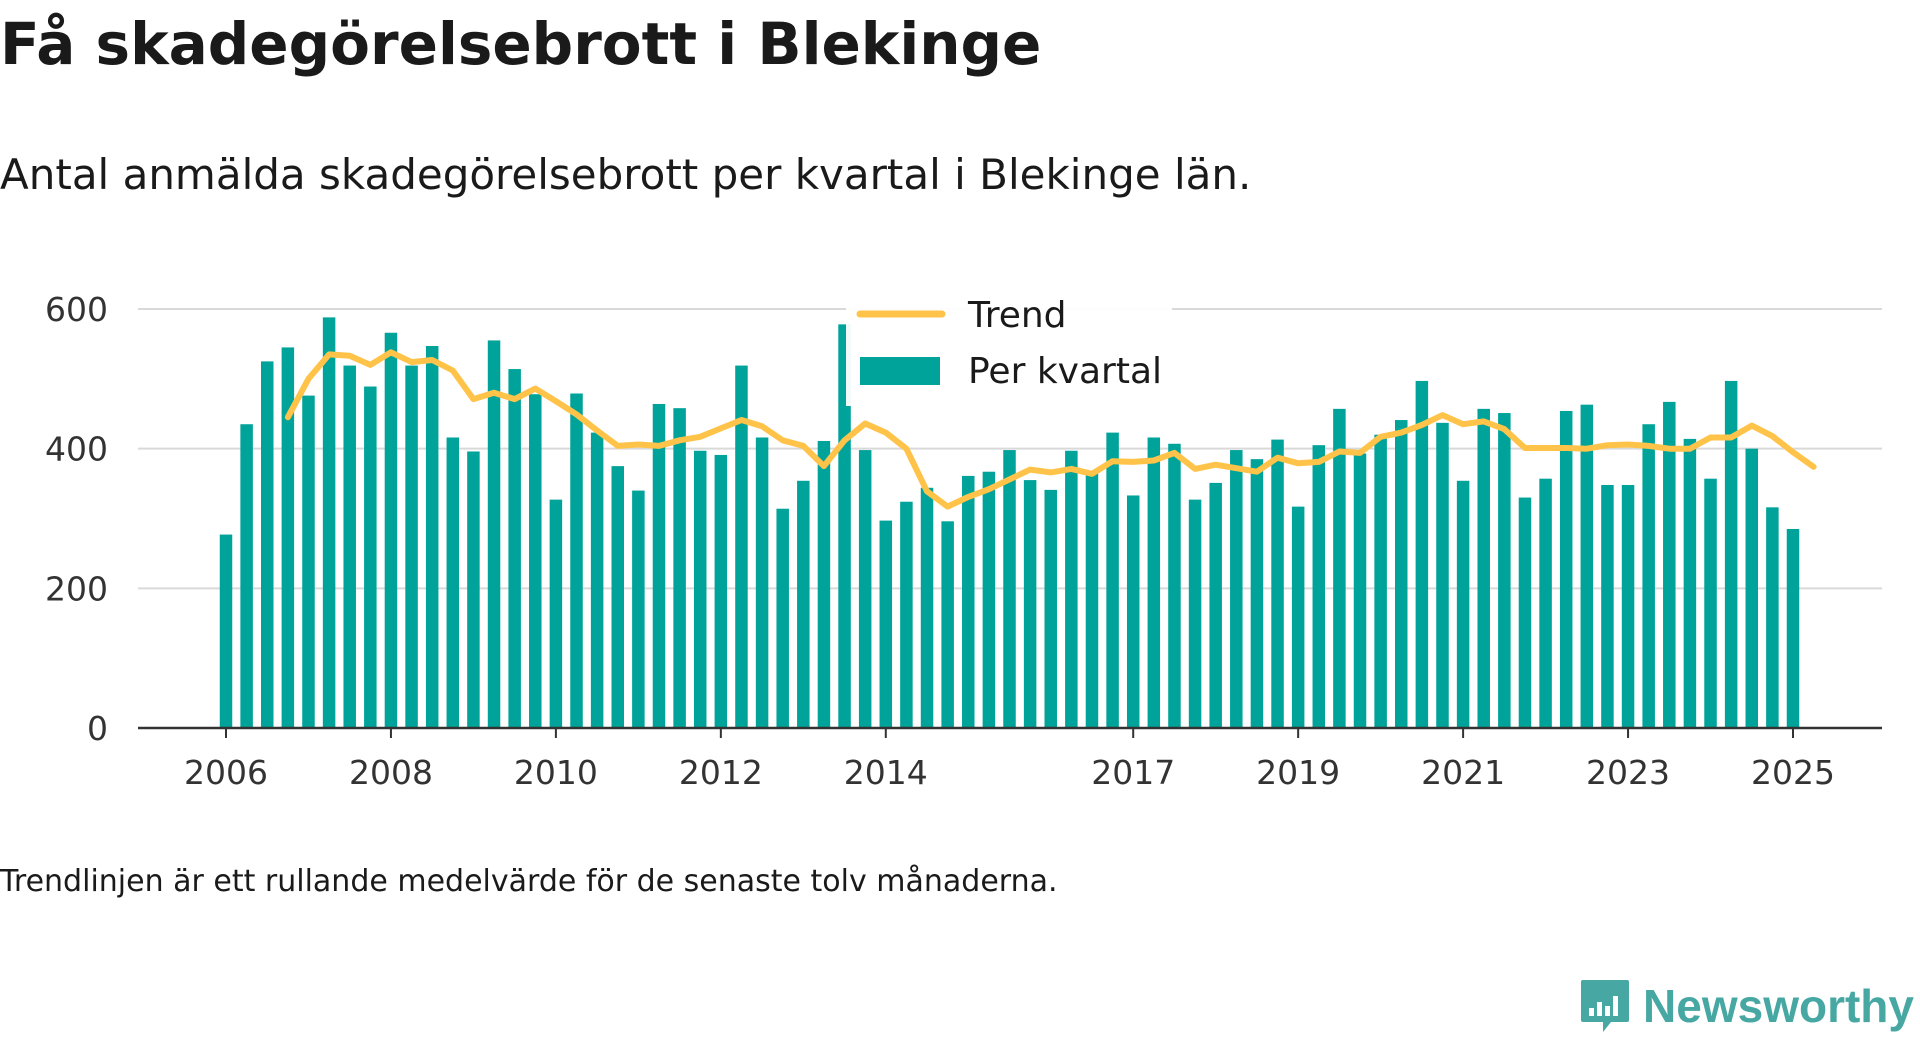 The height and width of the screenshot is (1040, 1920). What do you see at coordinates (1605, 1006) in the screenshot?
I see `newsworthy-logo-icon` at bounding box center [1605, 1006].